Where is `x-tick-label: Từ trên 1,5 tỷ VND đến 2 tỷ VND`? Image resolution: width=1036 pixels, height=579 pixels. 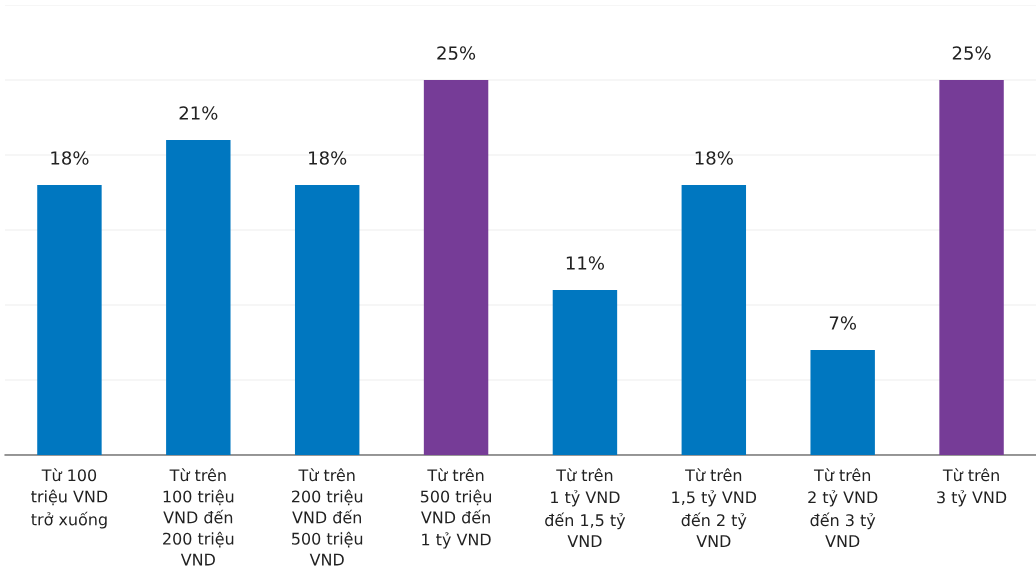
x-tick-label: Từ trên 1,5 tỷ VND đến 2 tỷ VND is located at coordinates (714, 507).